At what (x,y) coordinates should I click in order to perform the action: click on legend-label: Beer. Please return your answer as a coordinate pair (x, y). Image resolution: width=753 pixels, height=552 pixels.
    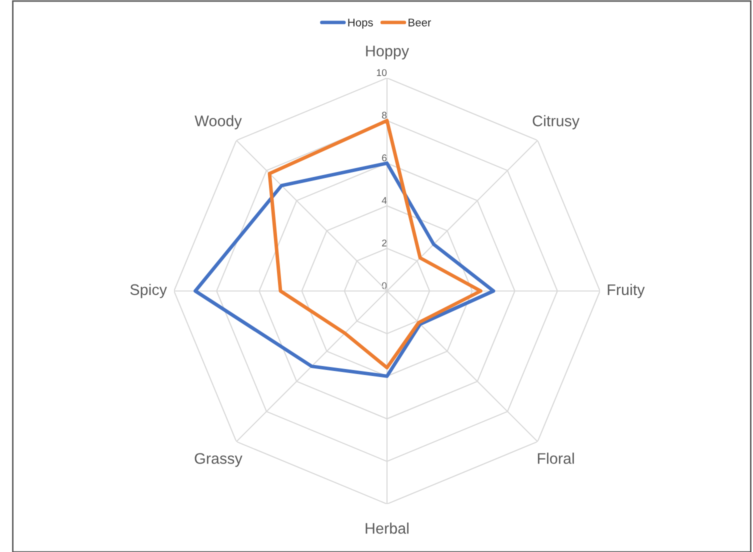
    Looking at the image, I should click on (420, 22).